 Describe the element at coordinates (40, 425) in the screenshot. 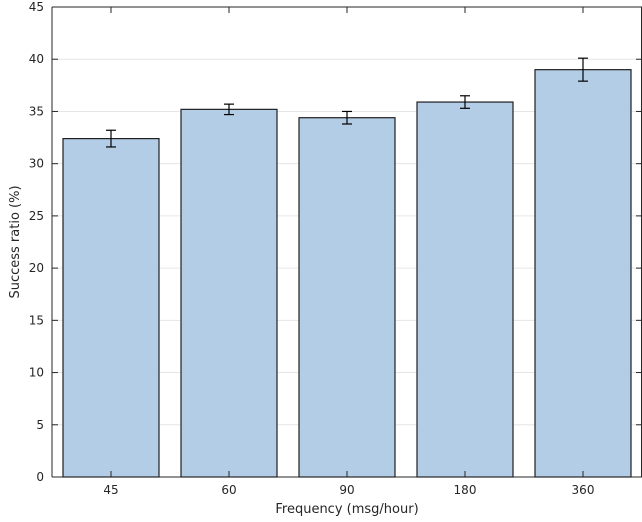

I see `y-tick-label: 5` at that location.